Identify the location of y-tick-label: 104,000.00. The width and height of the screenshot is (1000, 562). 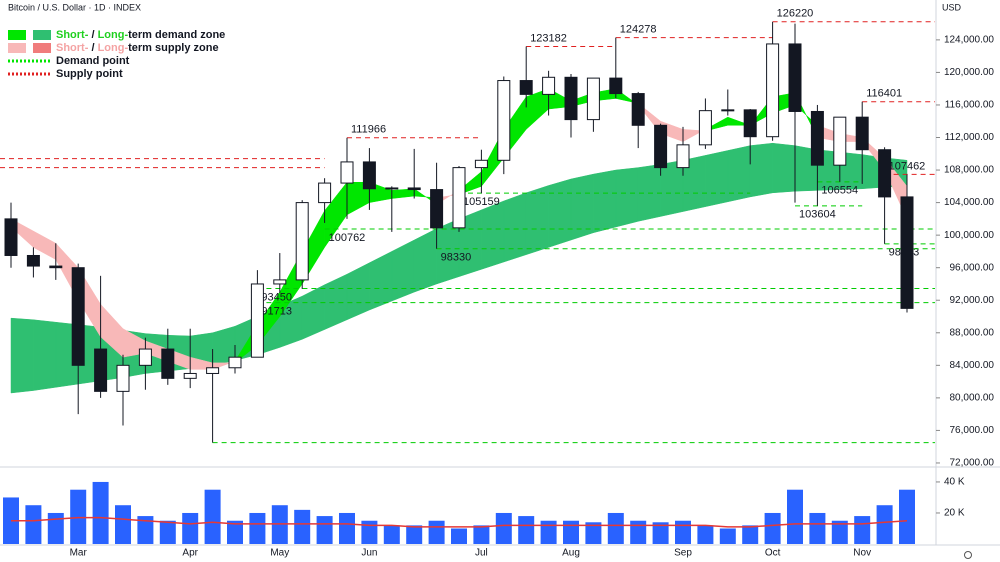
(969, 202).